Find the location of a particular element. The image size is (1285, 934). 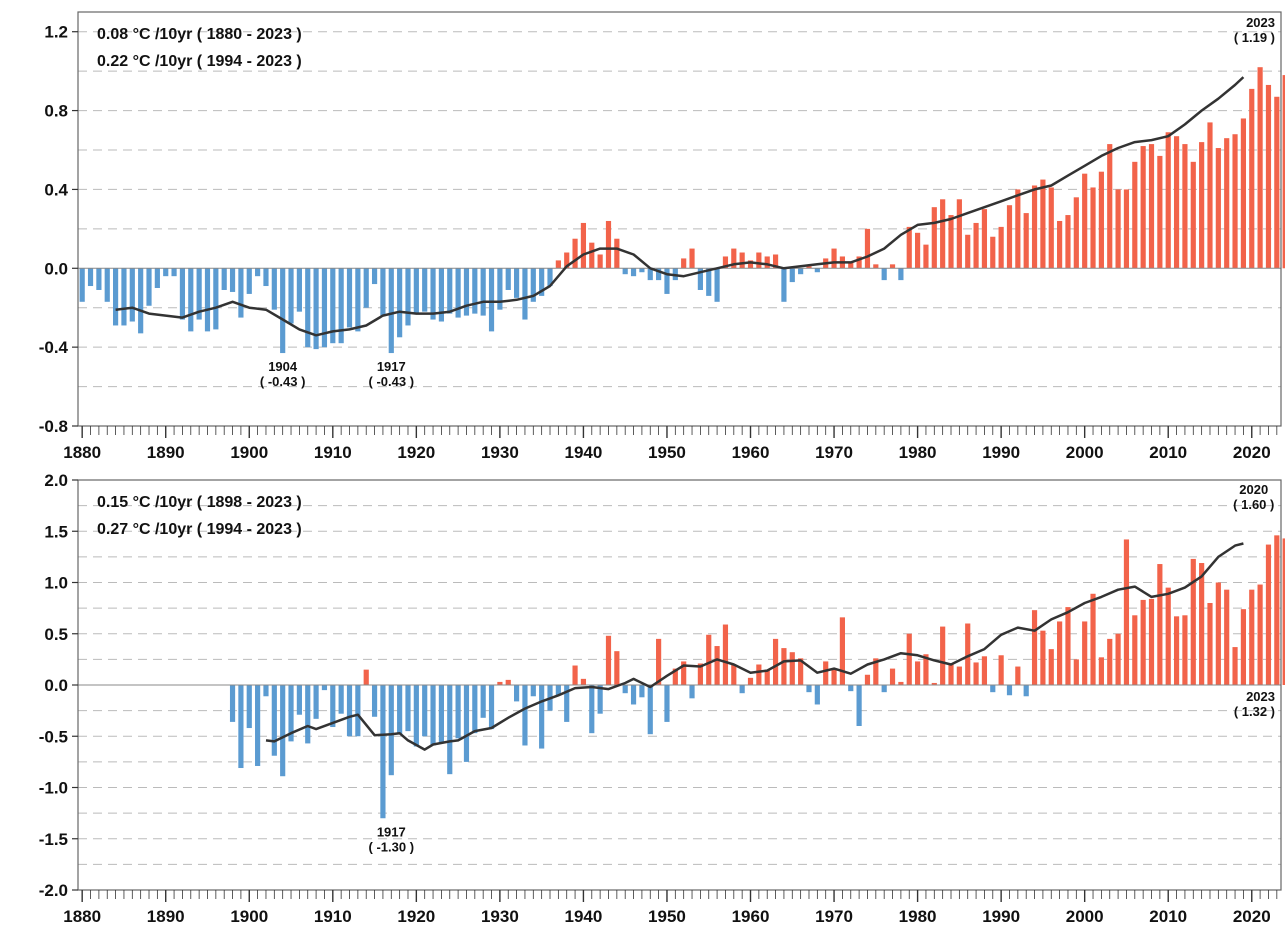

annotation-1904: 1904 is located at coordinates (283, 366).